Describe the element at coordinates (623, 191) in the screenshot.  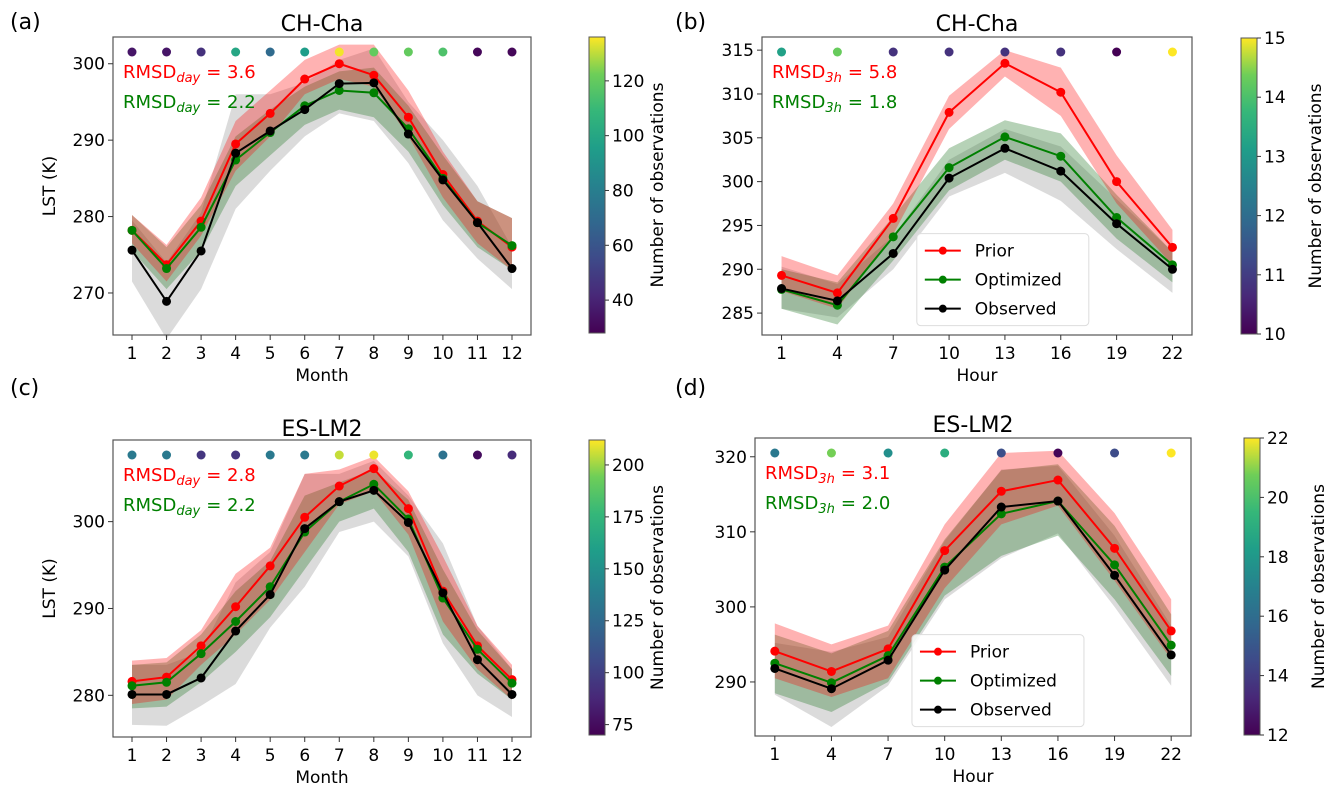
I see `colorbar-tick-label: 80` at that location.